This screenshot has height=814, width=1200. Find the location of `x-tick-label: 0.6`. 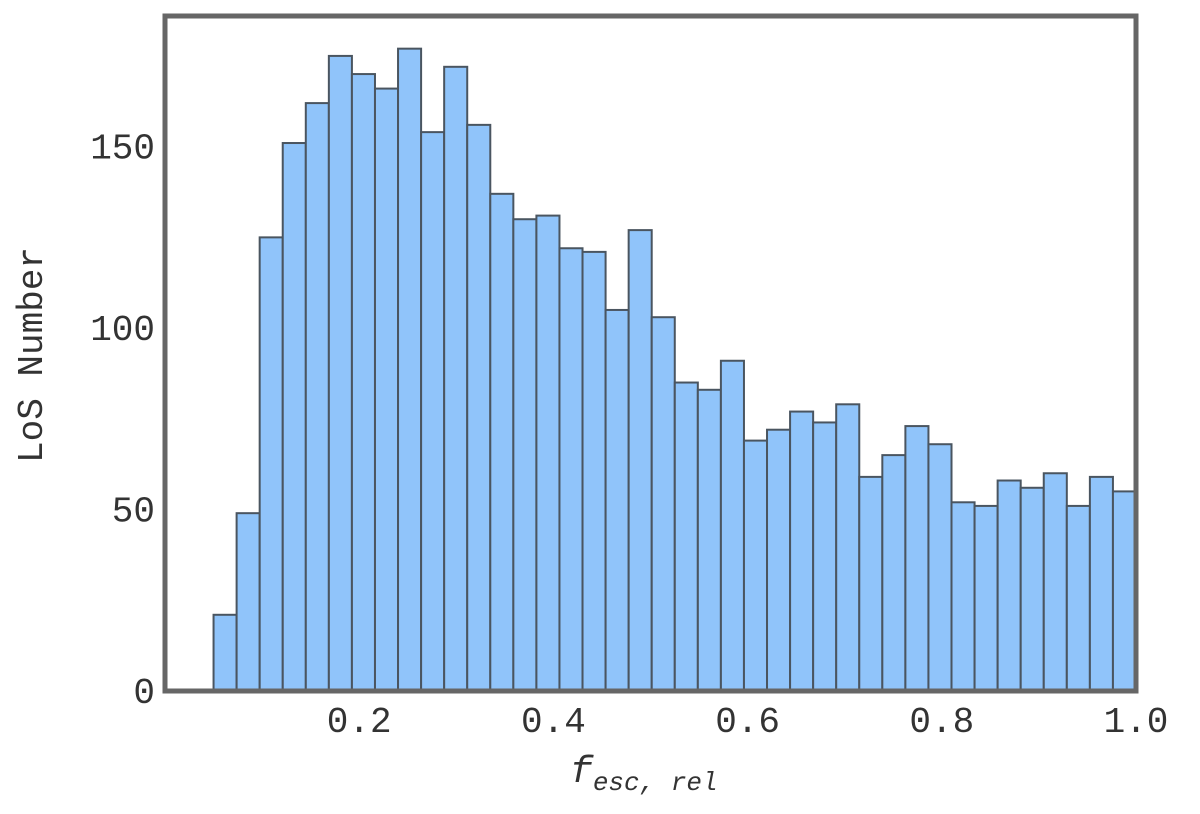

x-tick-label: 0.6 is located at coordinates (747, 722).